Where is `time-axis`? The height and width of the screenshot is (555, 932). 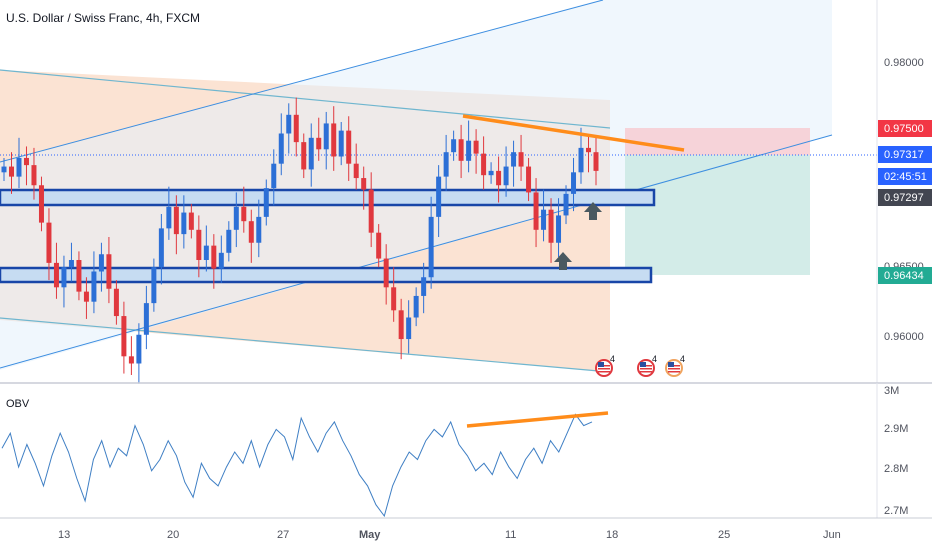
time-axis is located at coordinates (438, 534).